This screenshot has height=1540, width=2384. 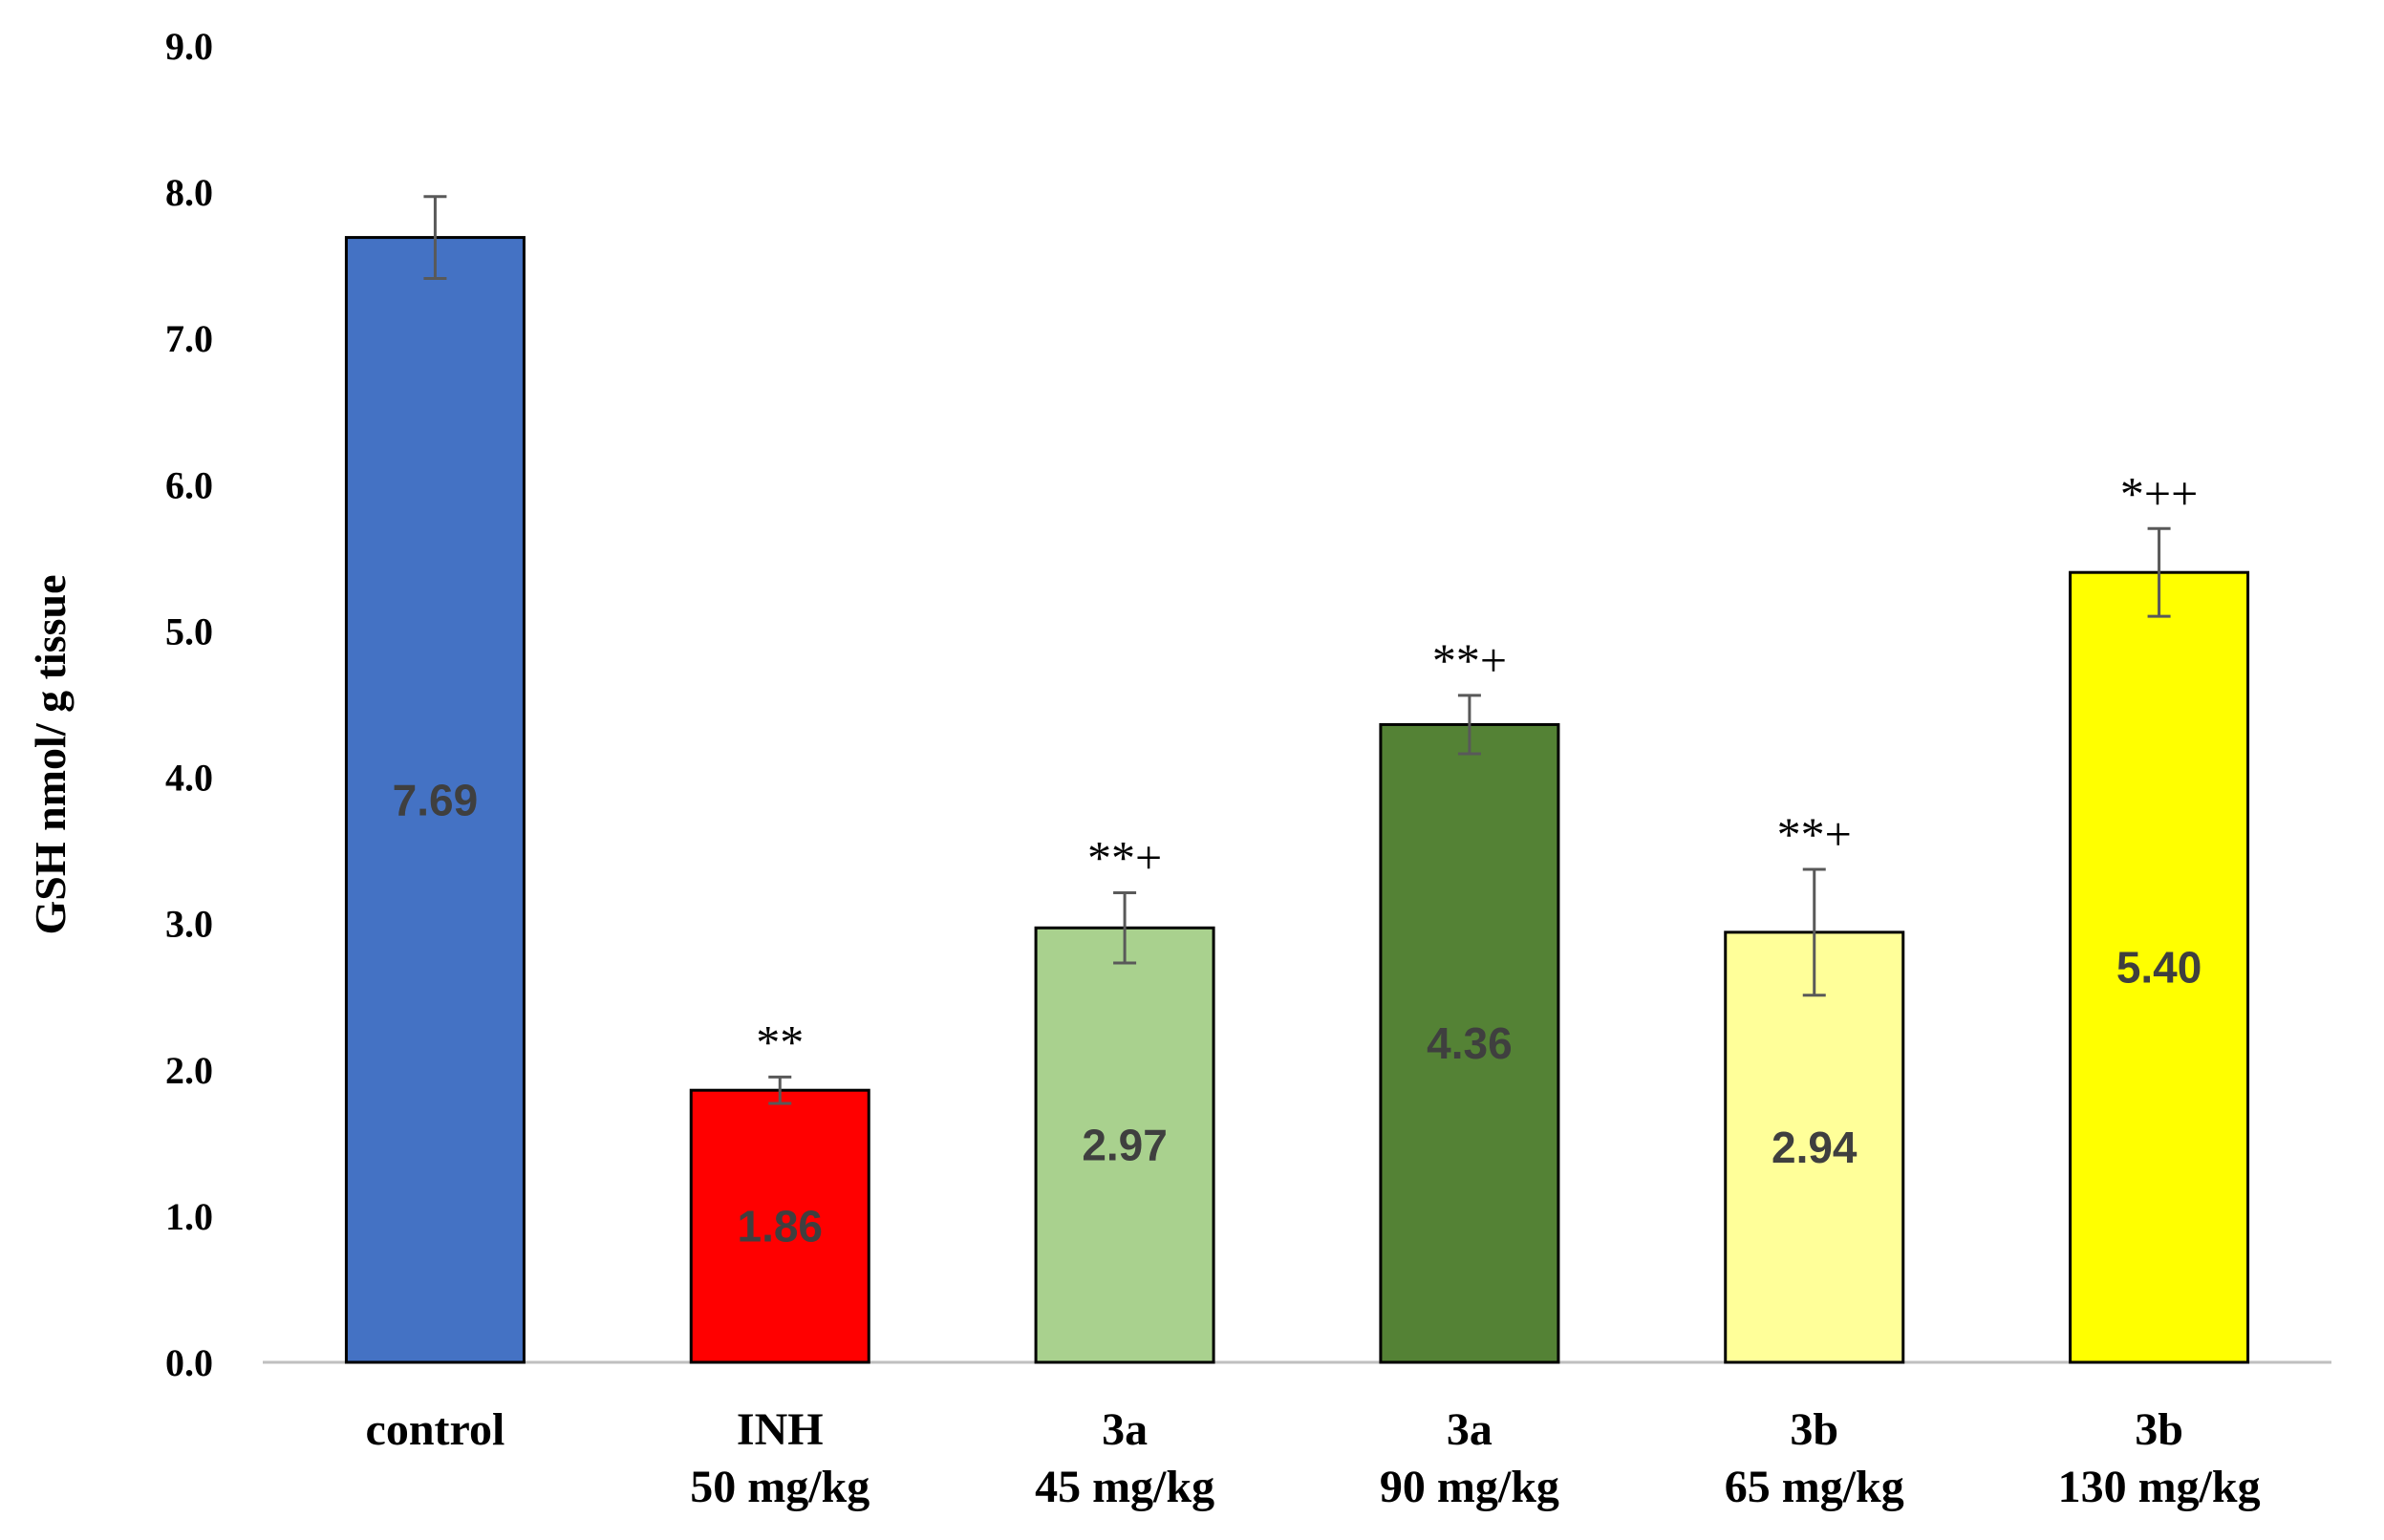 I want to click on y-tick-label: 7.0, so click(x=189, y=338).